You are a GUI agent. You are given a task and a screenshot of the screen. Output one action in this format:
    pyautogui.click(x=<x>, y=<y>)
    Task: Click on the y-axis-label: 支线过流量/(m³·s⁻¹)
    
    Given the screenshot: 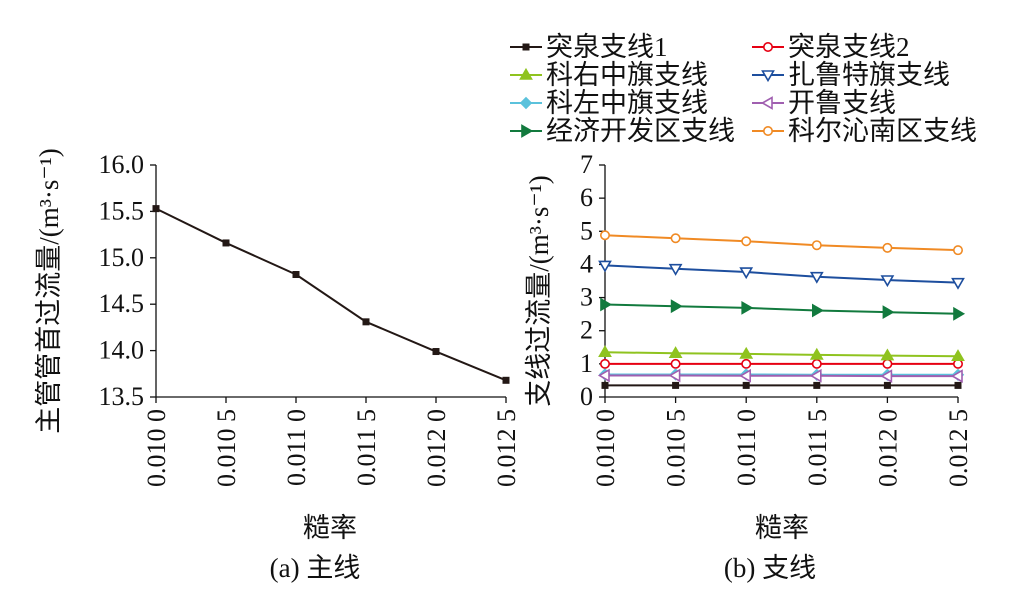 What is the action you would take?
    pyautogui.click(x=539, y=290)
    